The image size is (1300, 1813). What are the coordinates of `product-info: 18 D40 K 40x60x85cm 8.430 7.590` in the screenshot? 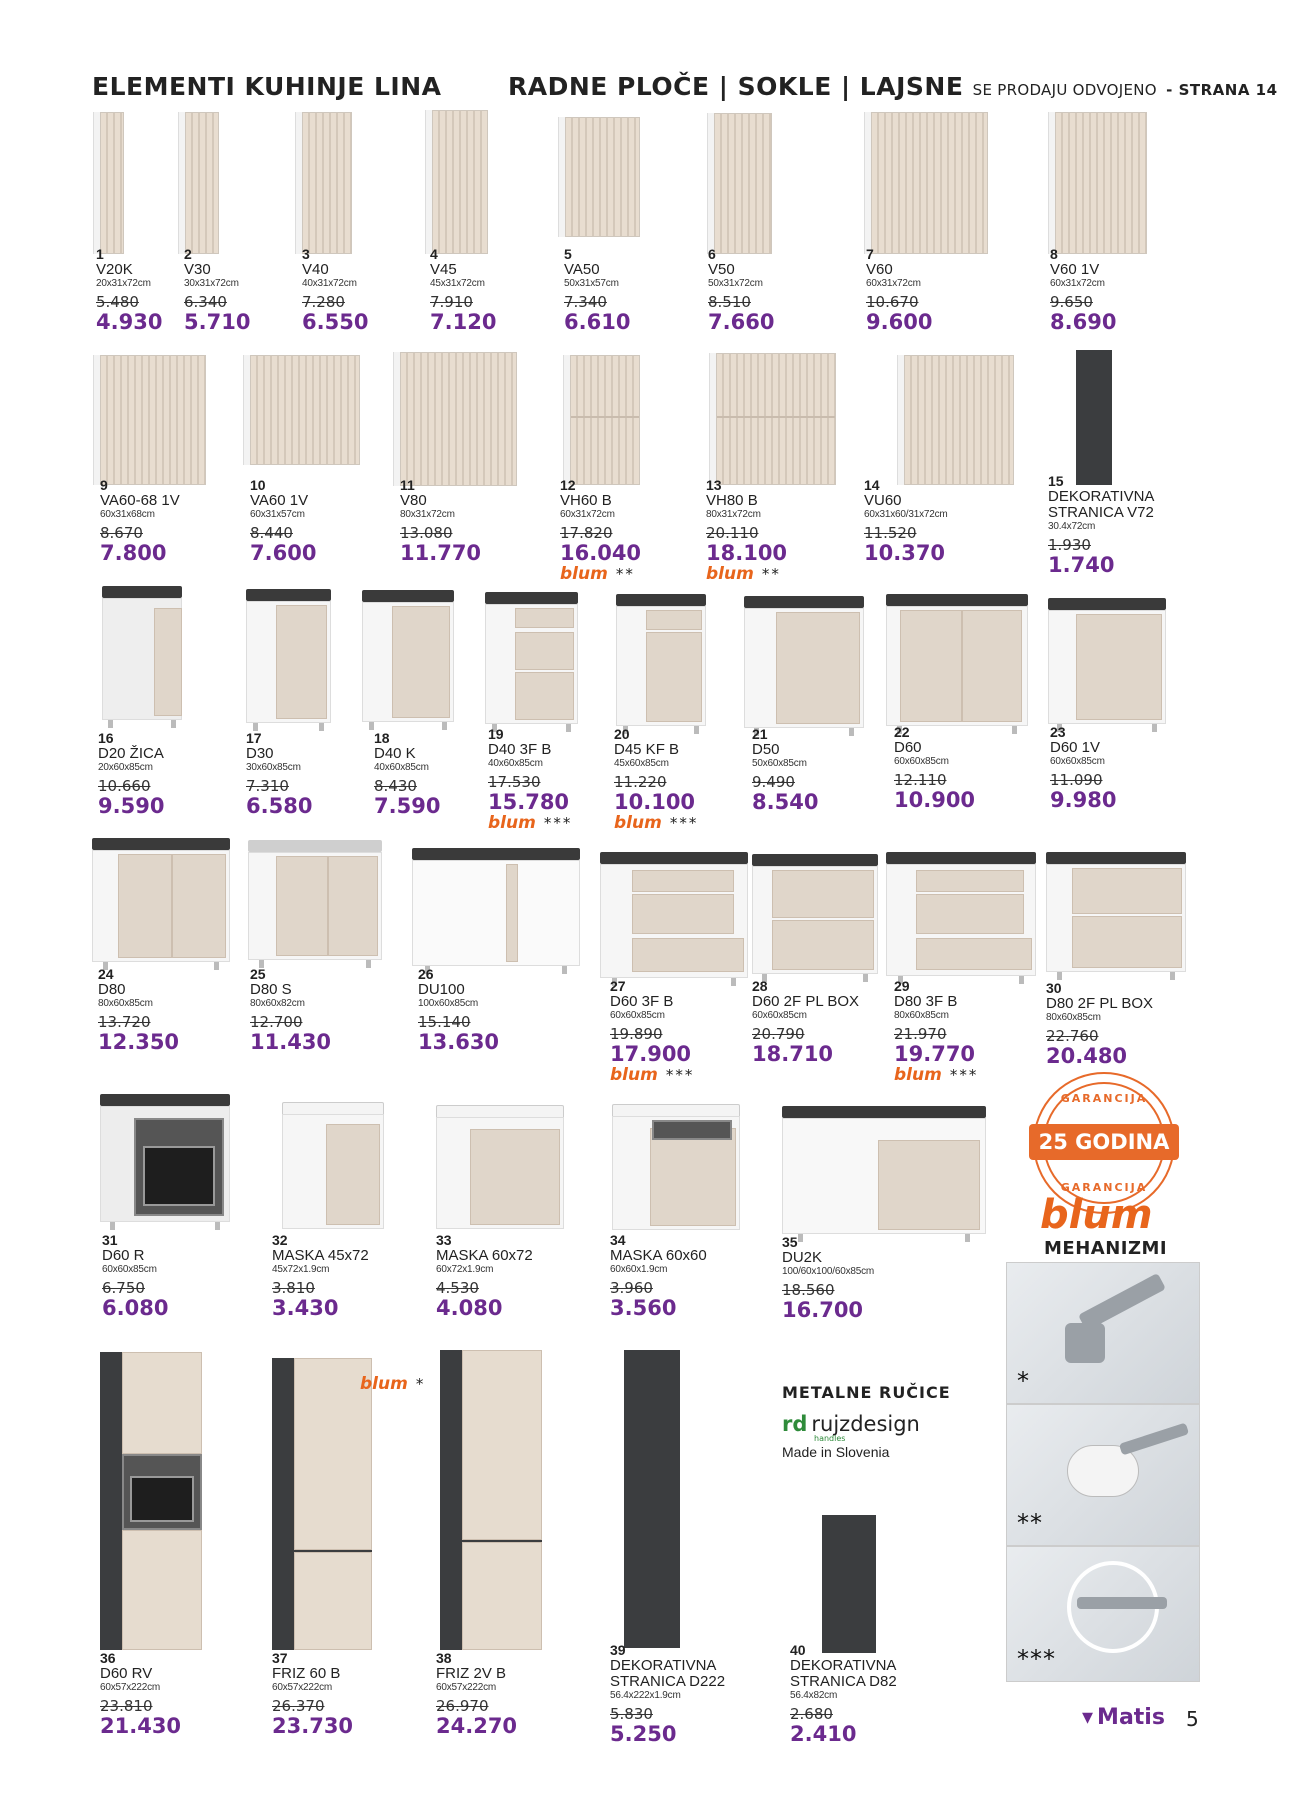 It's located at (459, 773).